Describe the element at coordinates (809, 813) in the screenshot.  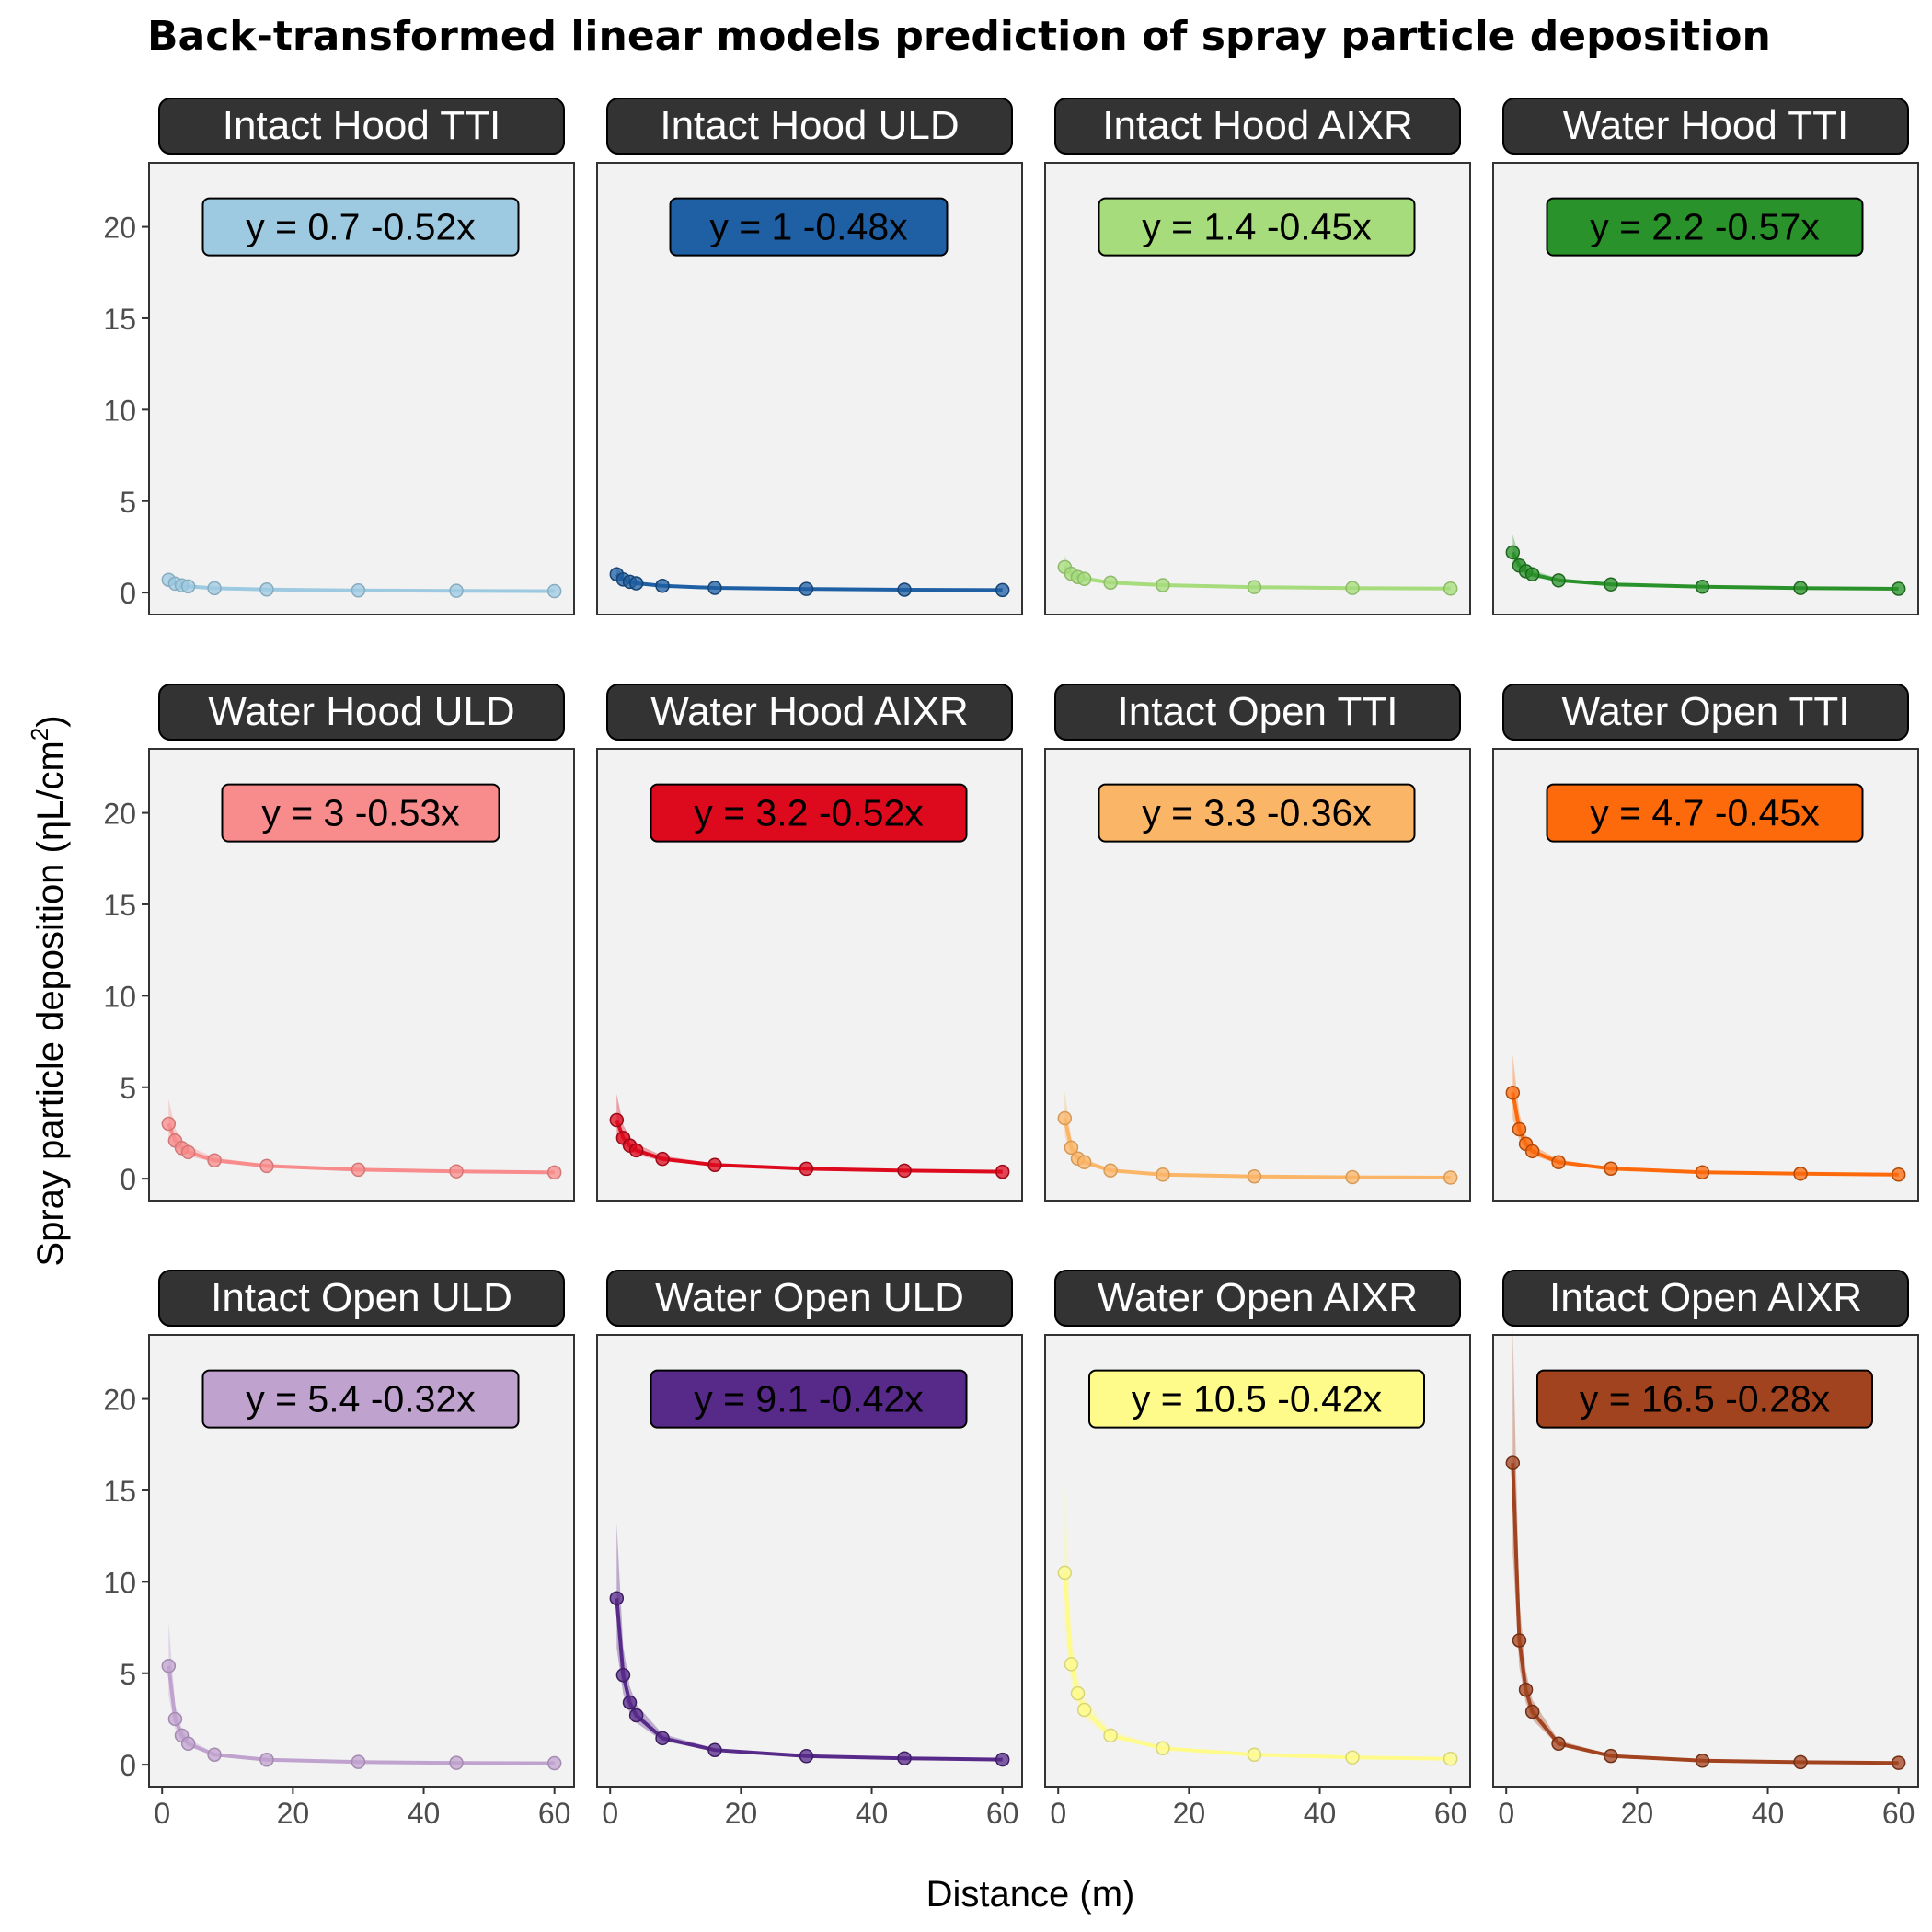
I see `equation-label: y = 3.2 -0.52x` at that location.